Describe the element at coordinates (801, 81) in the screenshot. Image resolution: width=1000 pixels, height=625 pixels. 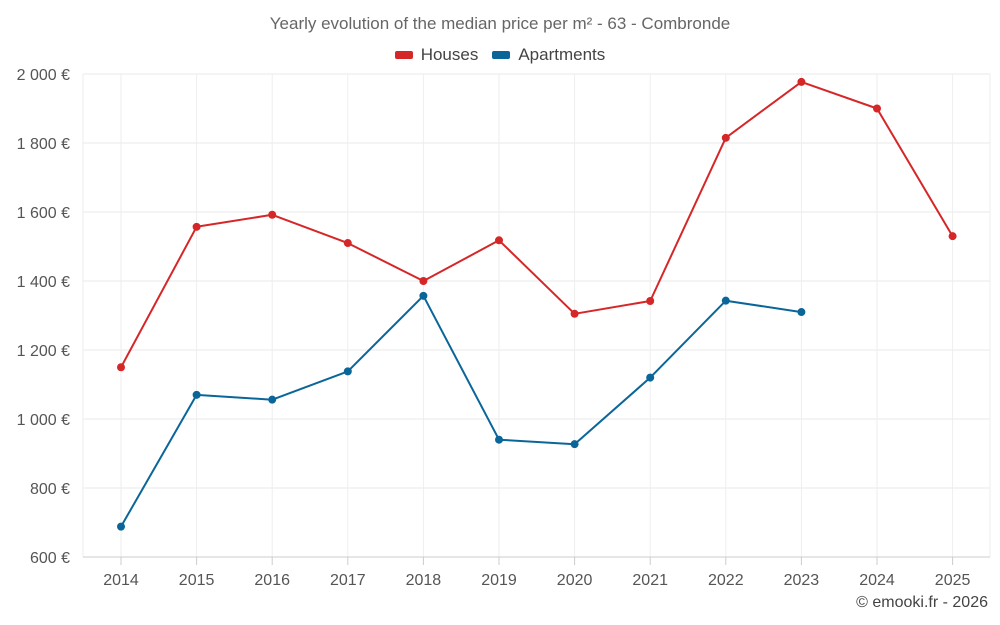
I see `data-point-houses-2023` at that location.